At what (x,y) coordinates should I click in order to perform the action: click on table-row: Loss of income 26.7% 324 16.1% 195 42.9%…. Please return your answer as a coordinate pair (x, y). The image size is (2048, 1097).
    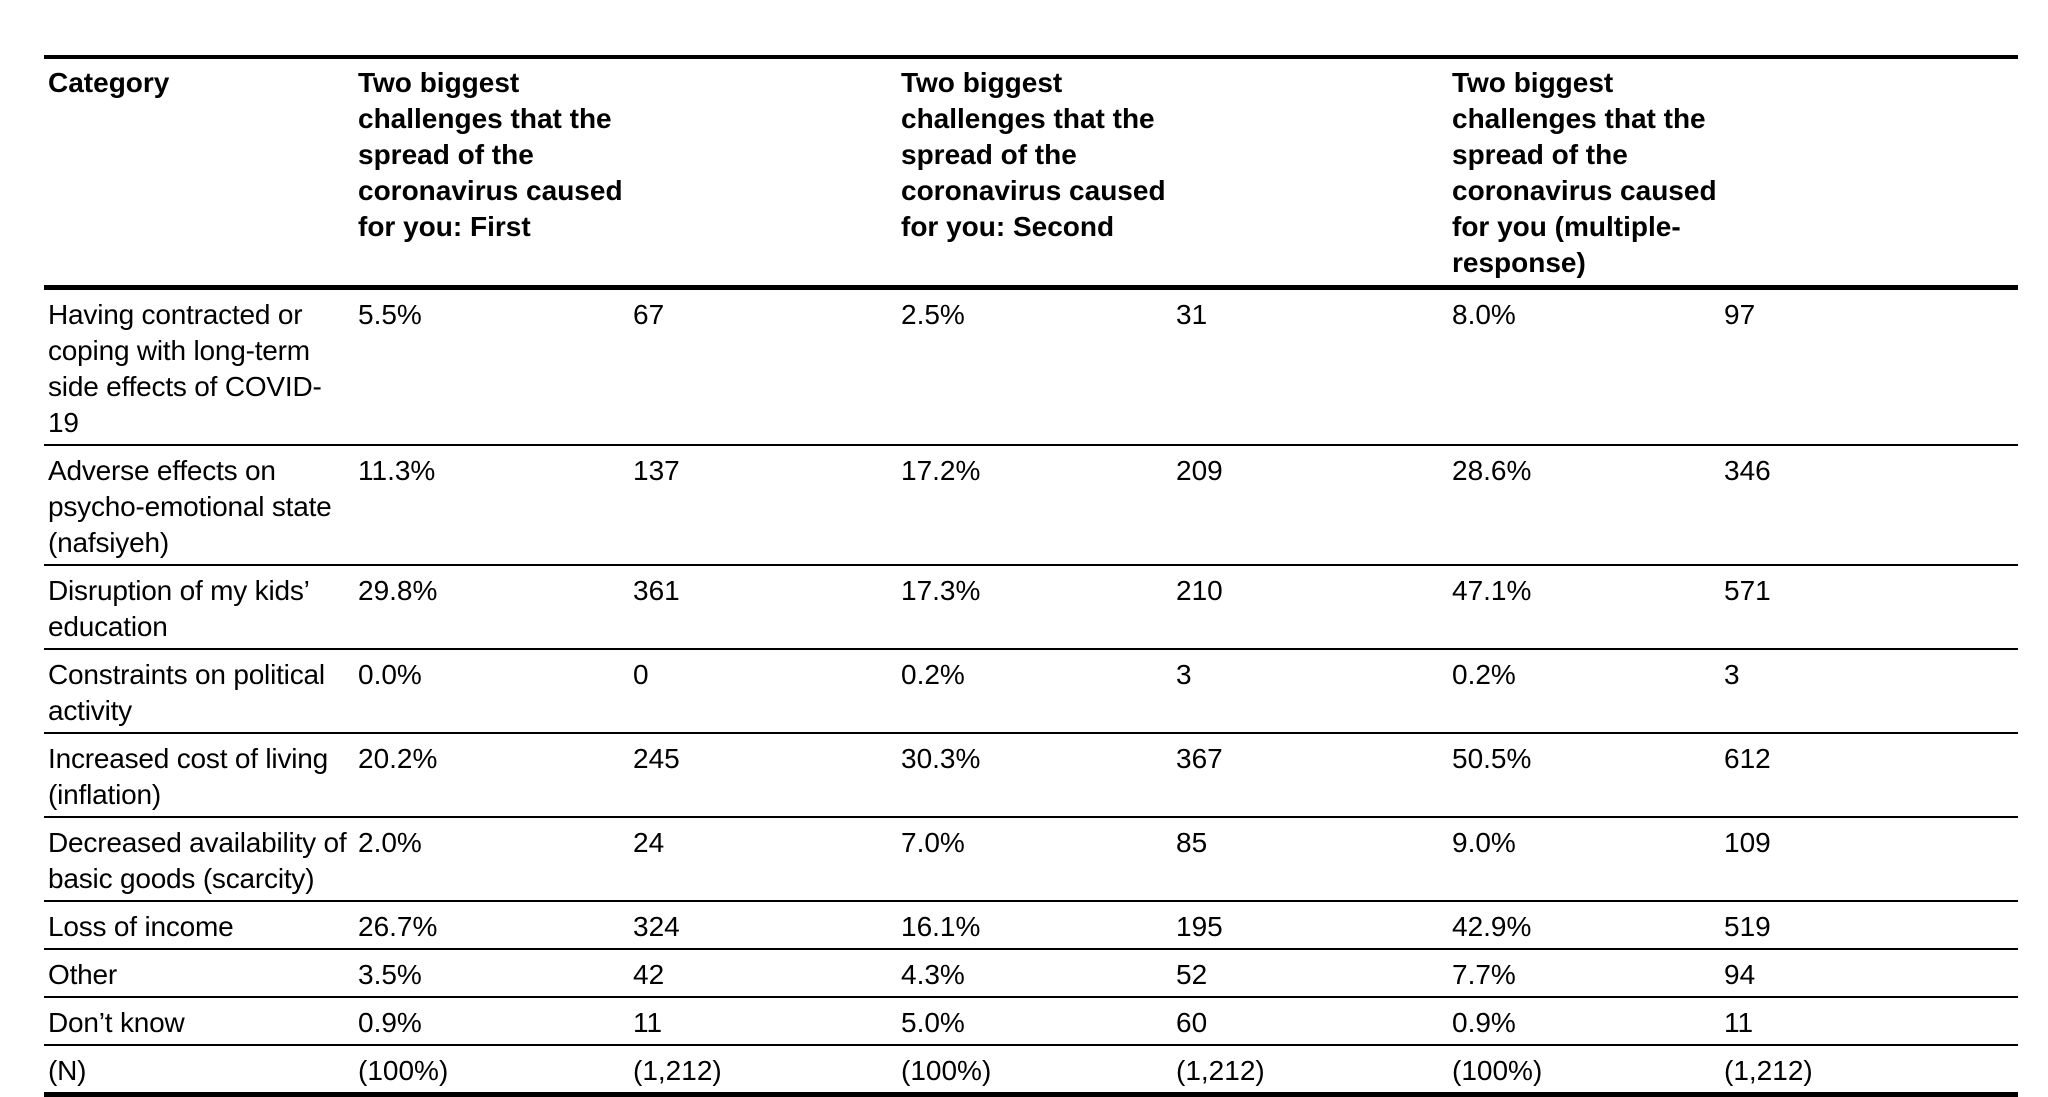
    Looking at the image, I should click on (1031, 925).